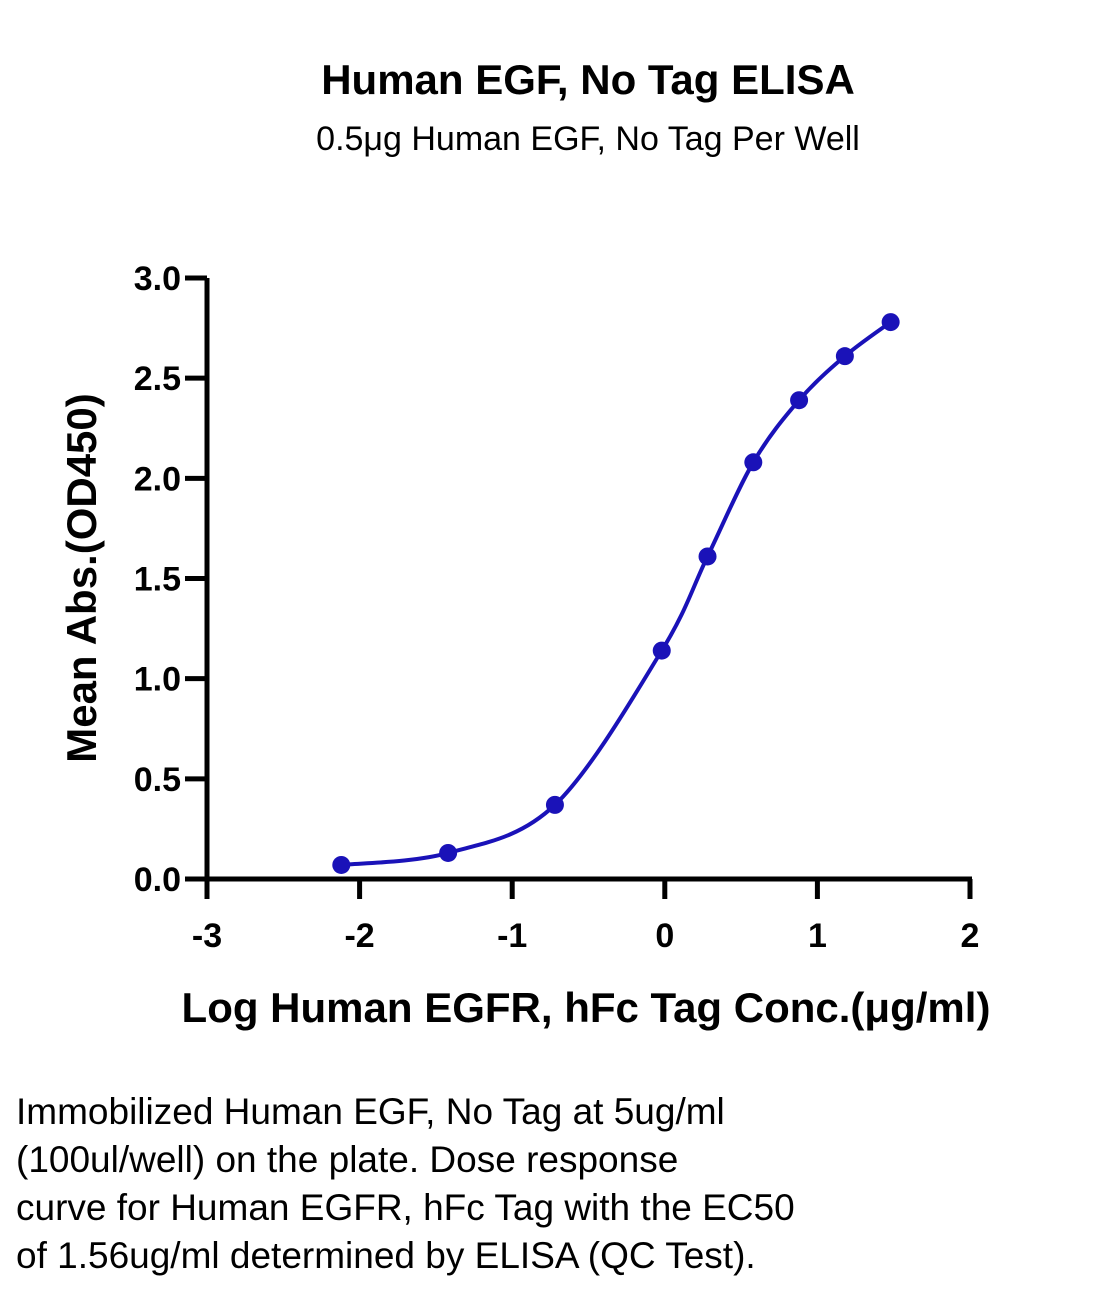 This screenshot has height=1289, width=1102. What do you see at coordinates (157, 279) in the screenshot?
I see `y-tick-label: 3.0` at bounding box center [157, 279].